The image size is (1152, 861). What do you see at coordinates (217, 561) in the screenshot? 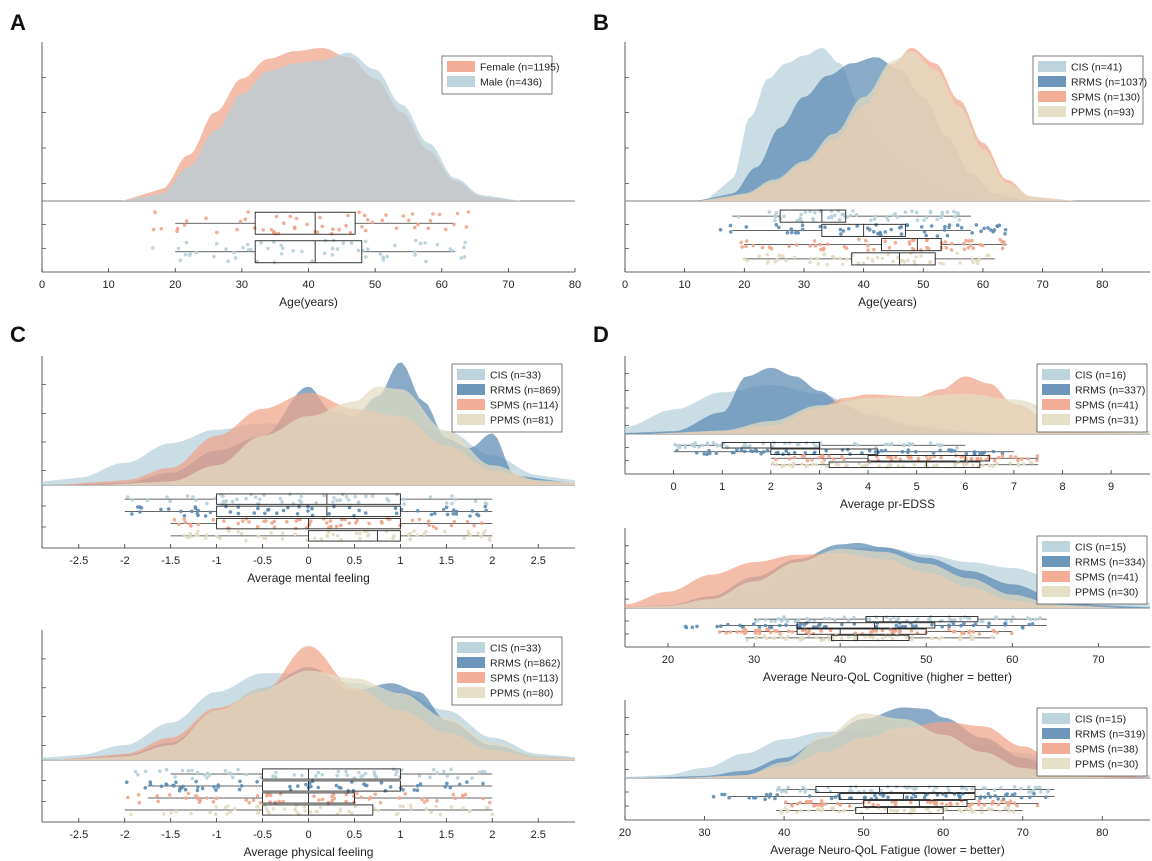
I see `x-tick-label: -1` at bounding box center [217, 561].